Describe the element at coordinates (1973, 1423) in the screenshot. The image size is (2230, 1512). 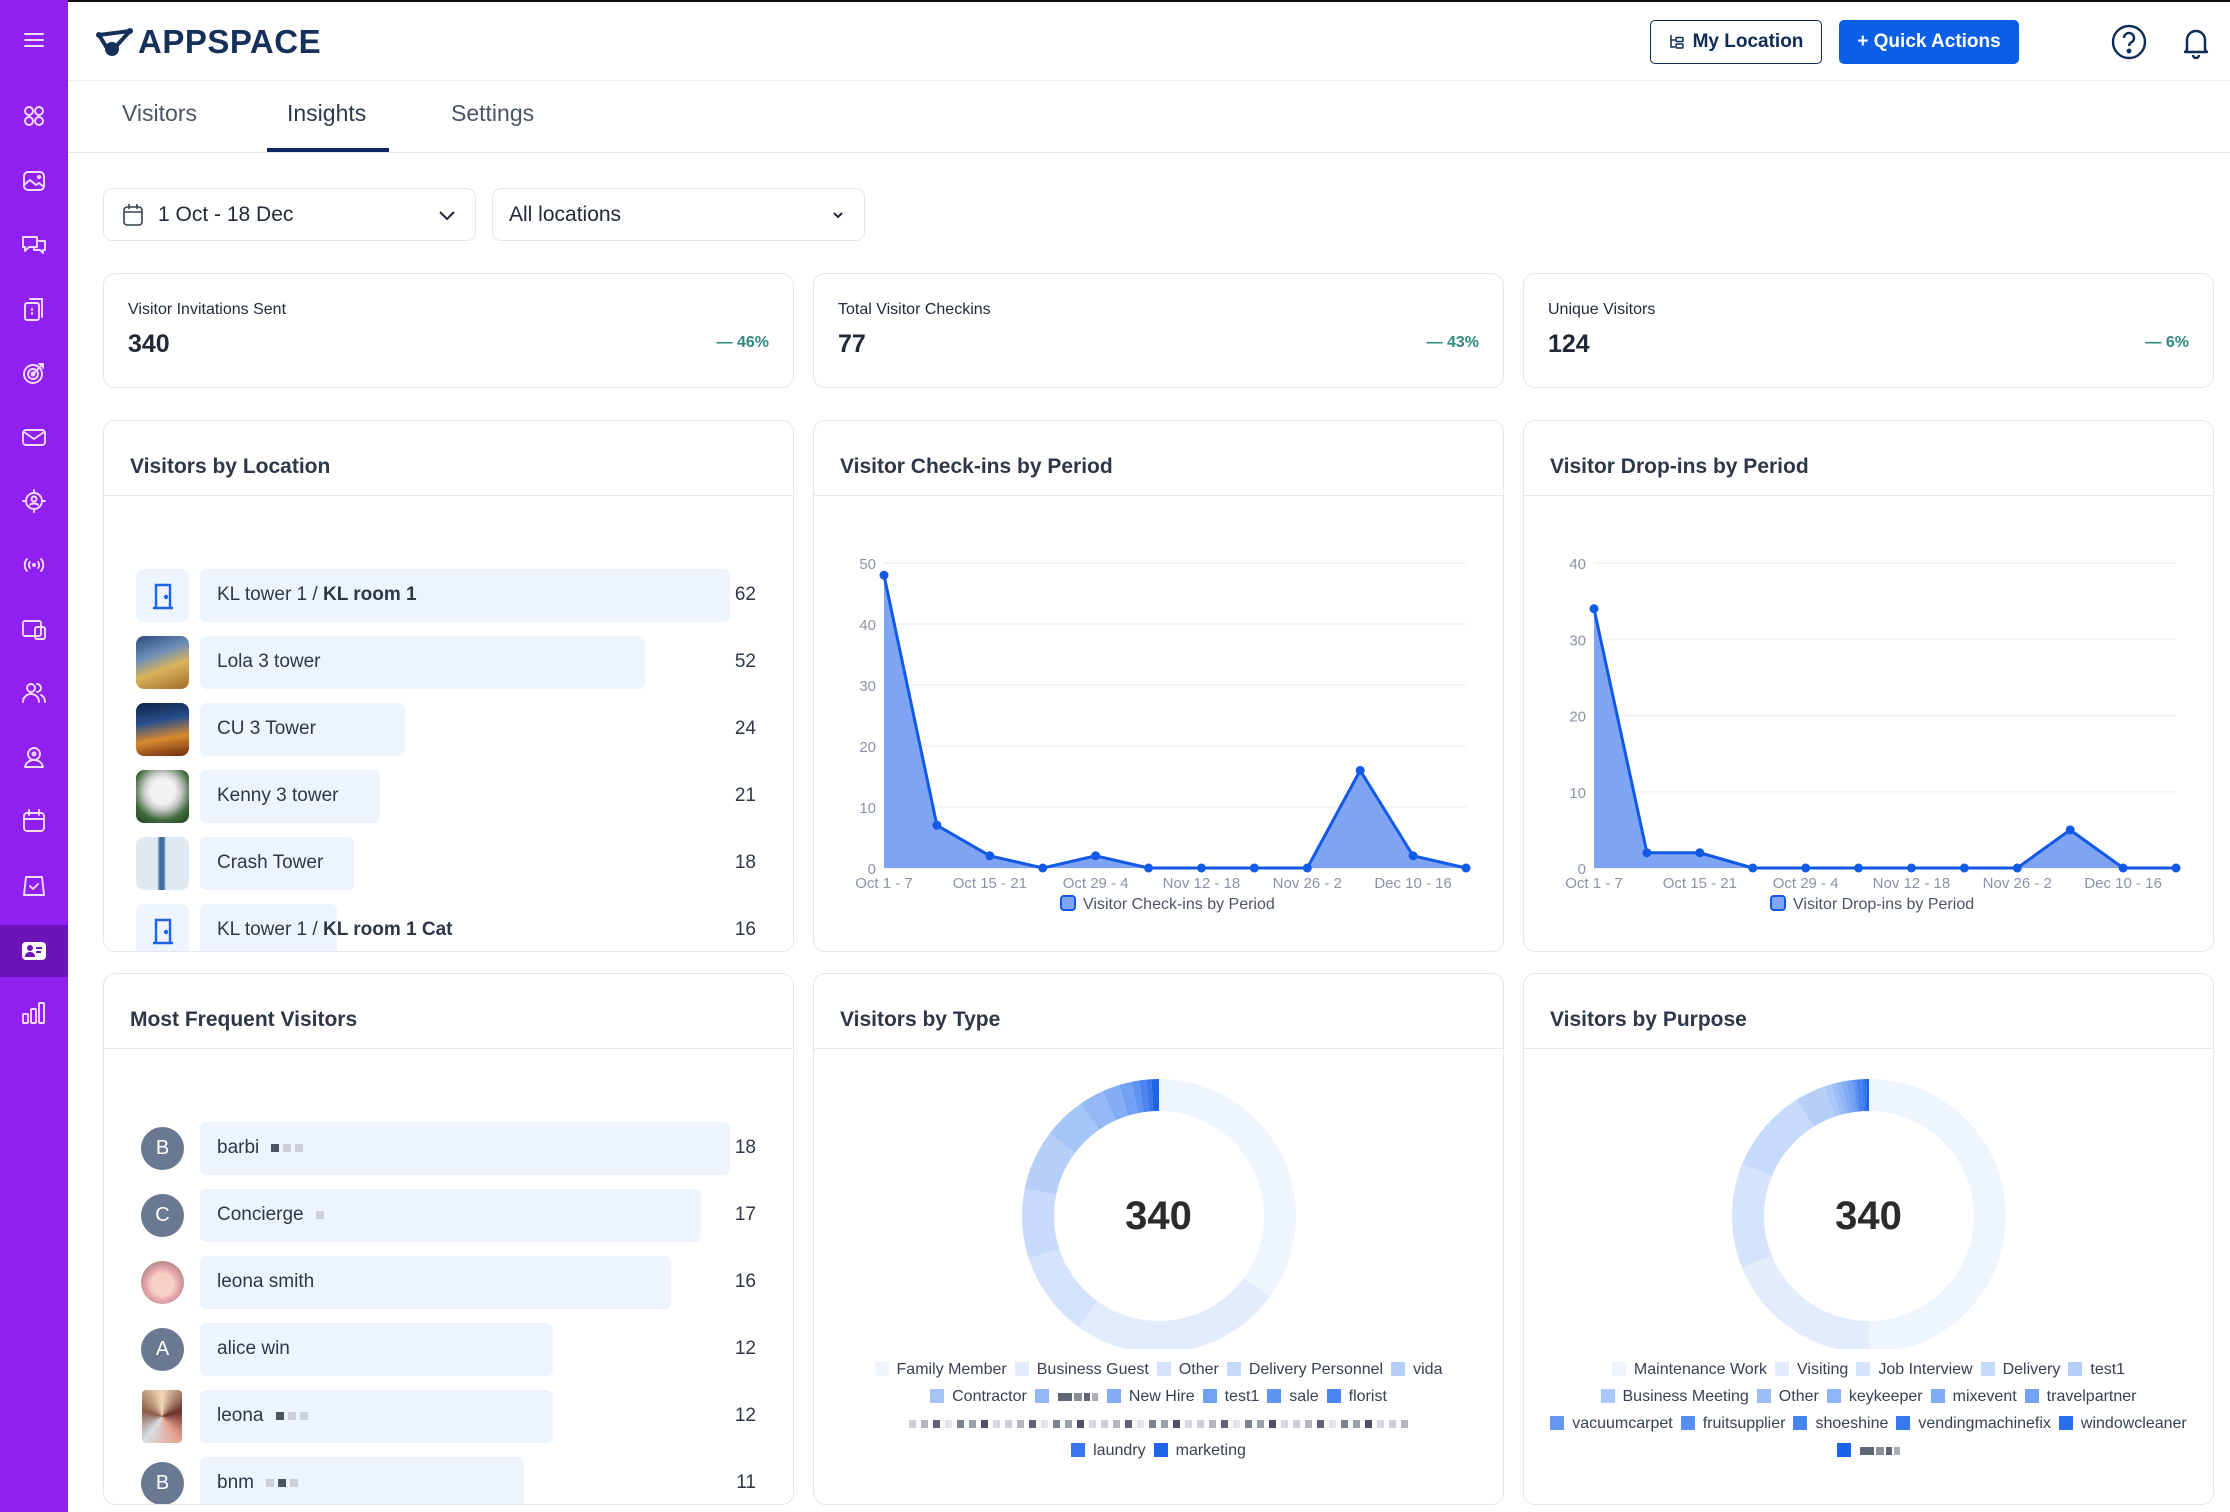
I see `legend-item: vendingmachinefix` at that location.